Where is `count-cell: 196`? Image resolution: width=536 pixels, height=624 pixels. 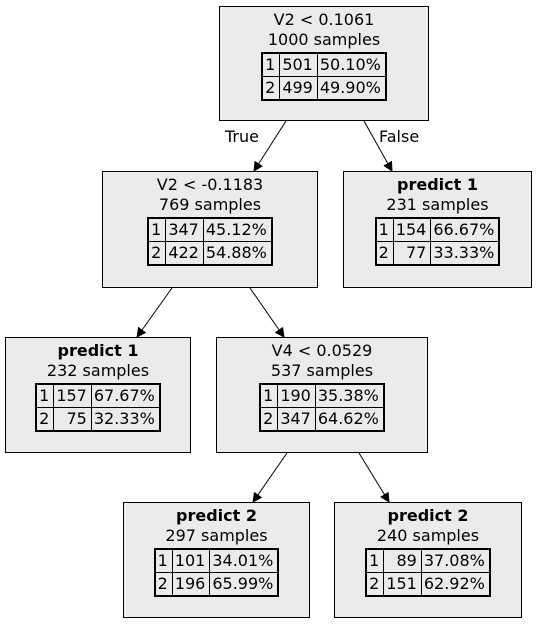
count-cell: 196 is located at coordinates (191, 584).